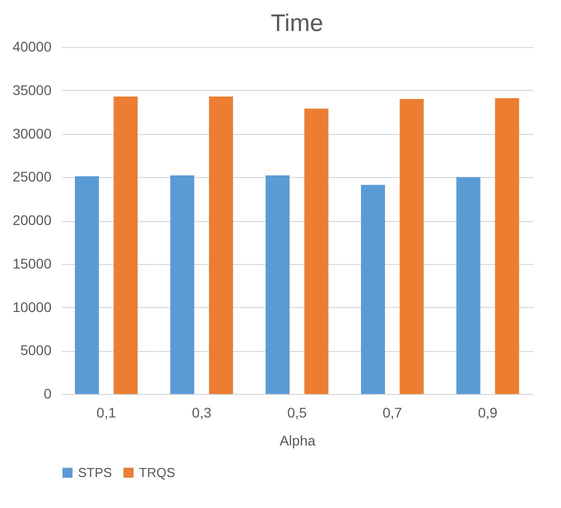 This screenshot has height=508, width=561. What do you see at coordinates (48, 394) in the screenshot?
I see `y-tick-label: 0` at bounding box center [48, 394].